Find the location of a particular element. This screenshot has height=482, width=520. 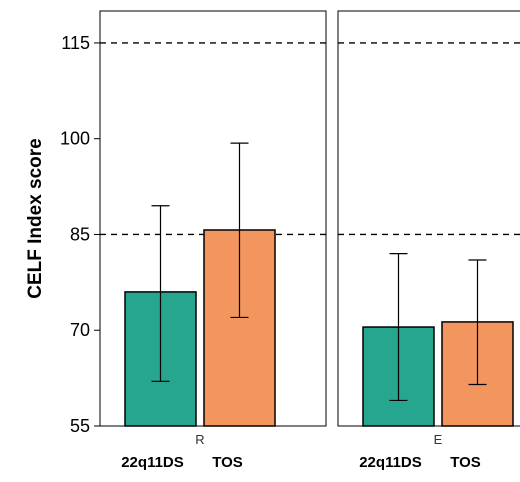

panel-e-label: E is located at coordinates (438, 439).